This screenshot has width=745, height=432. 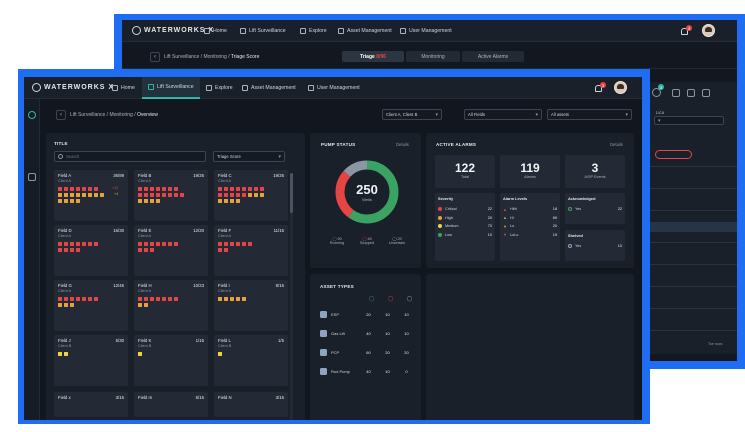 I want to click on tab-active-alarms: Active Alarms, so click(x=493, y=56).